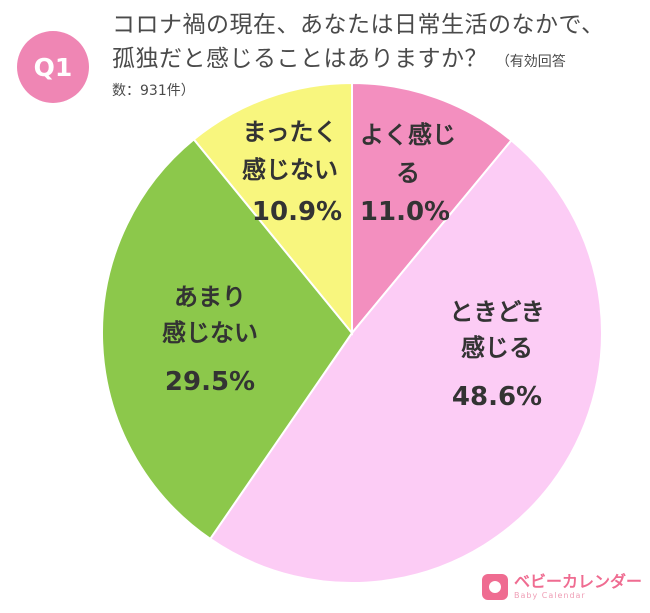  I want to click on slice-label-yoku-kanjiru-line1: よく感じ, so click(408, 135).